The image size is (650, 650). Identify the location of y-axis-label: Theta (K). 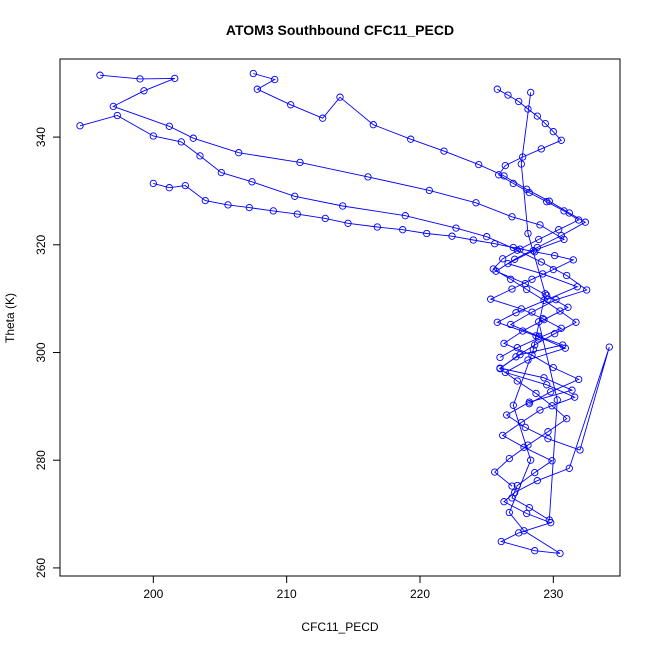
(10, 318).